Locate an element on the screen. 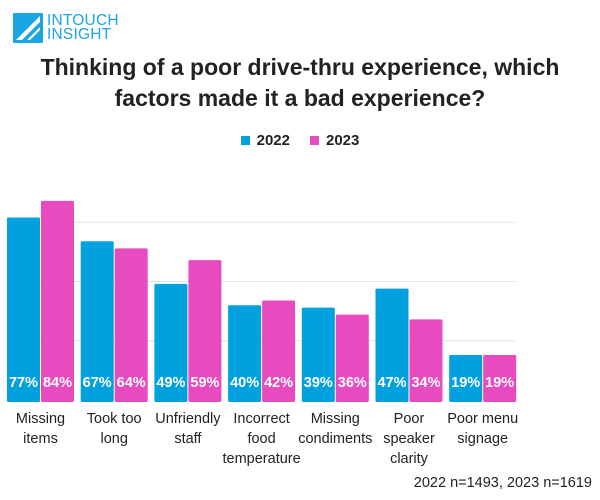 The height and width of the screenshot is (500, 600). data-label: 39% is located at coordinates (318, 383).